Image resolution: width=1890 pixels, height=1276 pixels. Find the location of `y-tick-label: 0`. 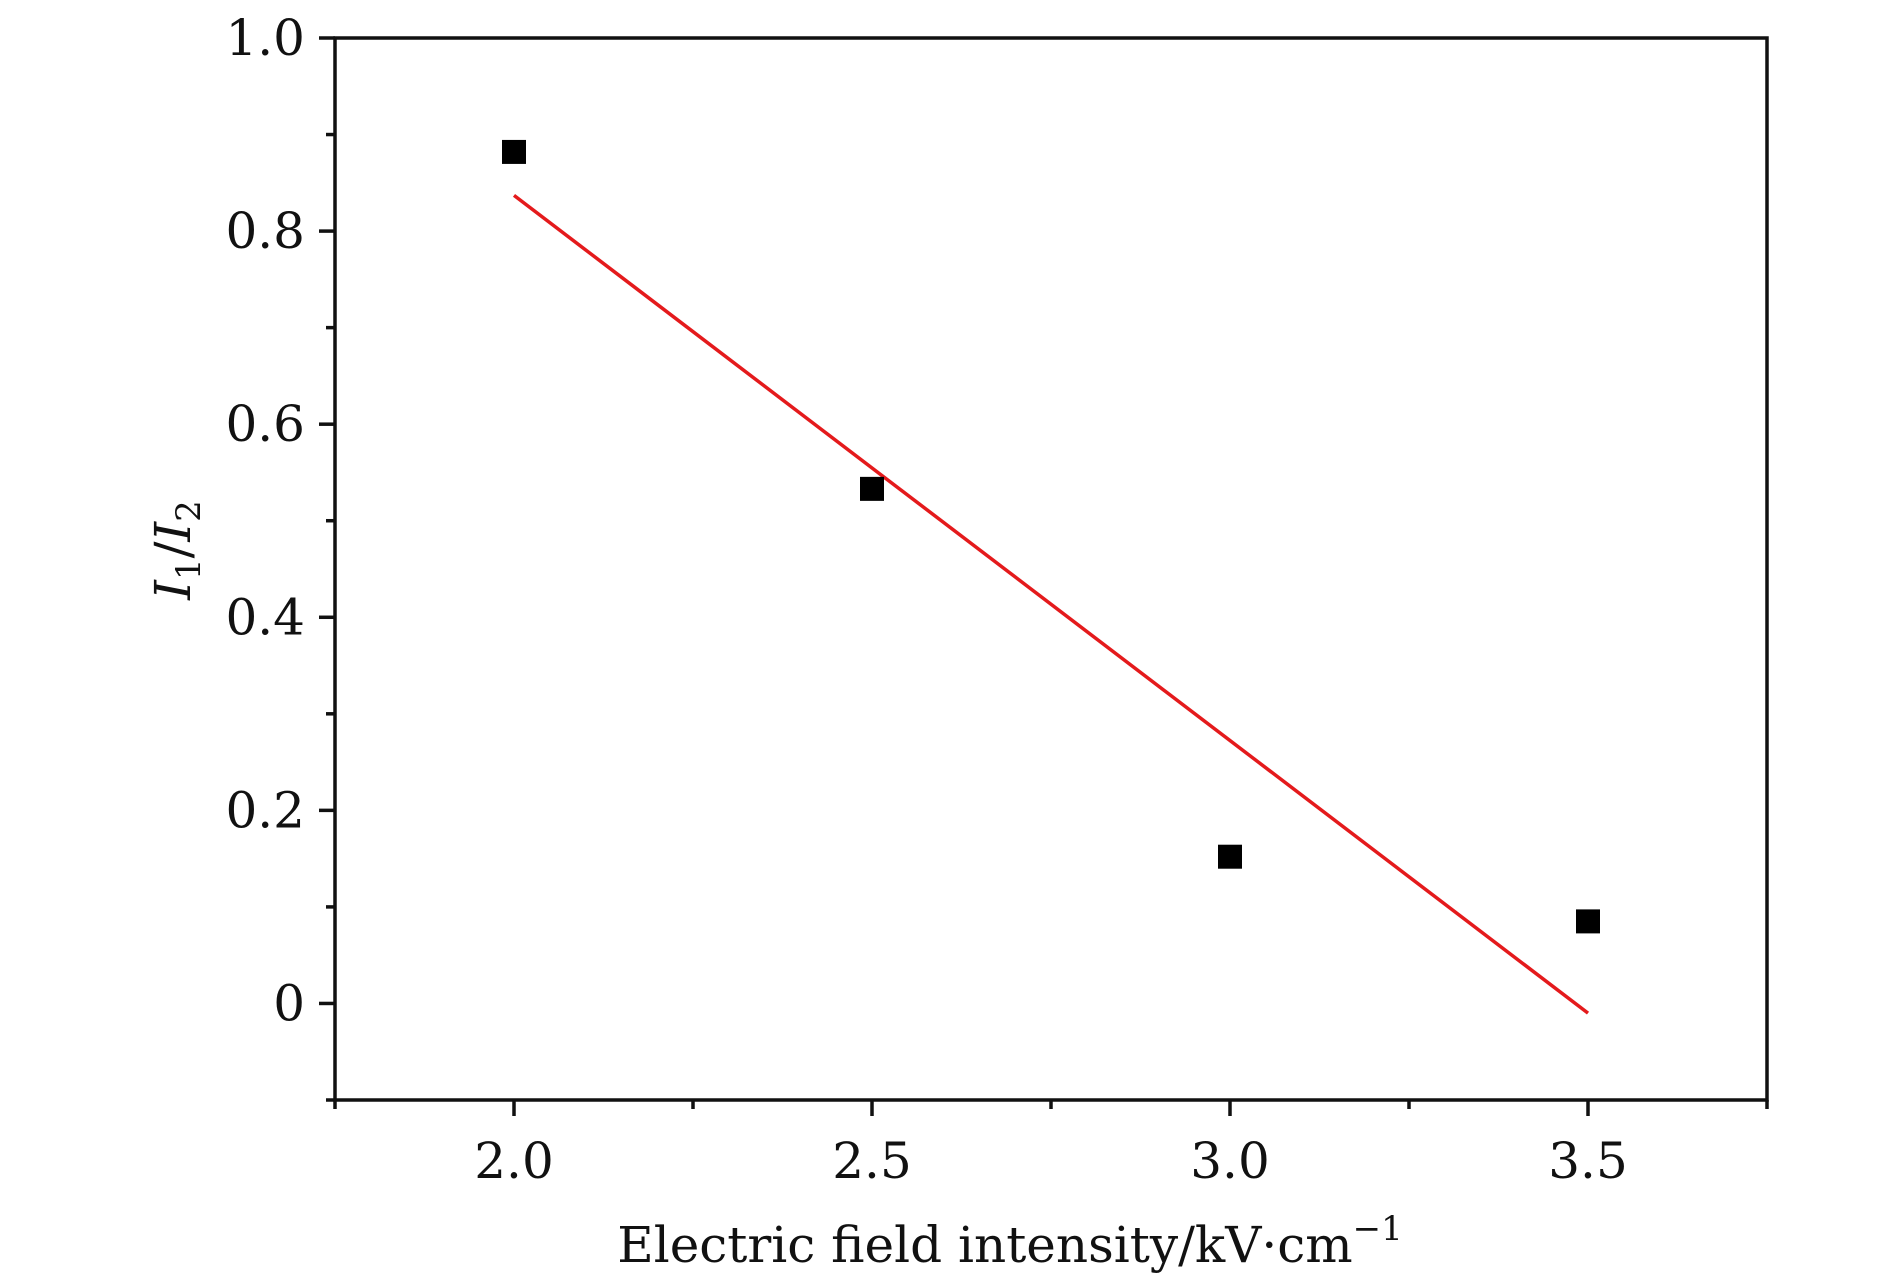

y-tick-label: 0 is located at coordinates (289, 1003).